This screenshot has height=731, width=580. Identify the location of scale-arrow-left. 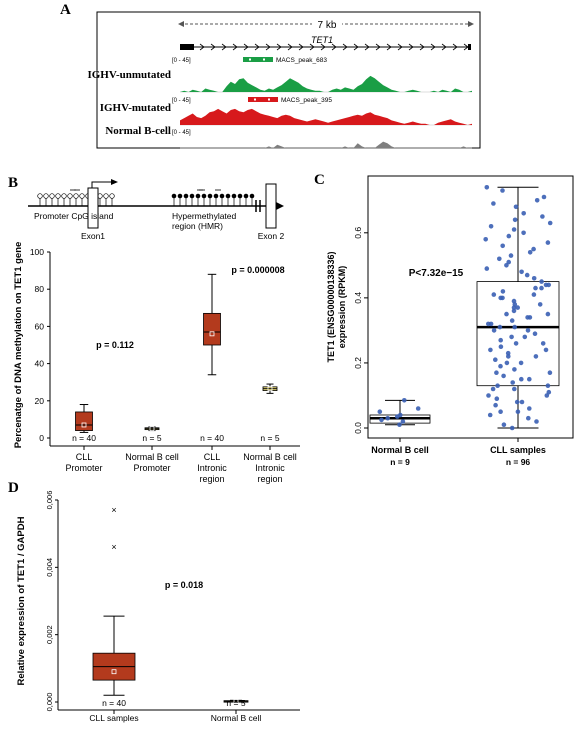
(181, 24).